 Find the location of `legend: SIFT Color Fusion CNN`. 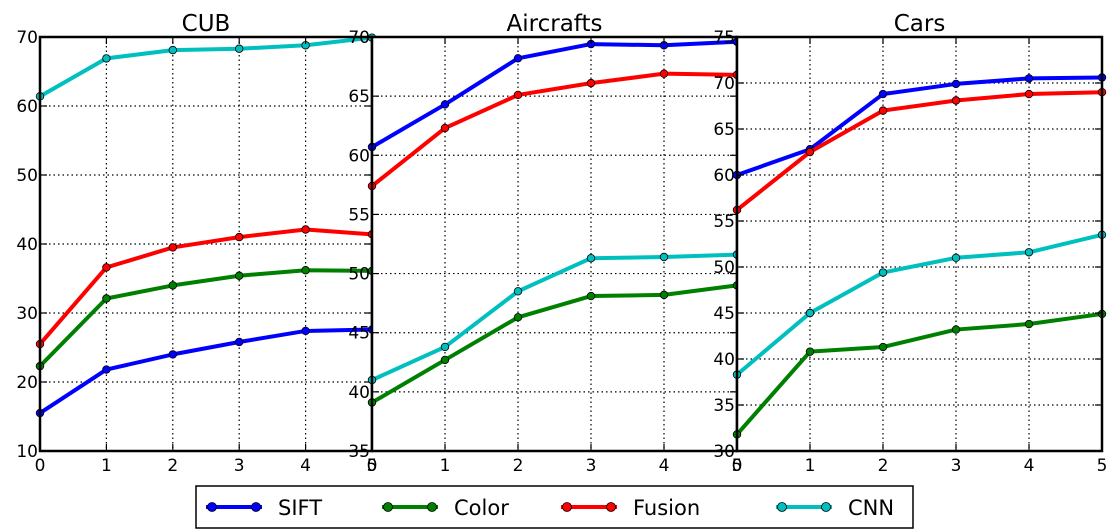

legend: SIFT Color Fusion CNN is located at coordinates (554, 507).